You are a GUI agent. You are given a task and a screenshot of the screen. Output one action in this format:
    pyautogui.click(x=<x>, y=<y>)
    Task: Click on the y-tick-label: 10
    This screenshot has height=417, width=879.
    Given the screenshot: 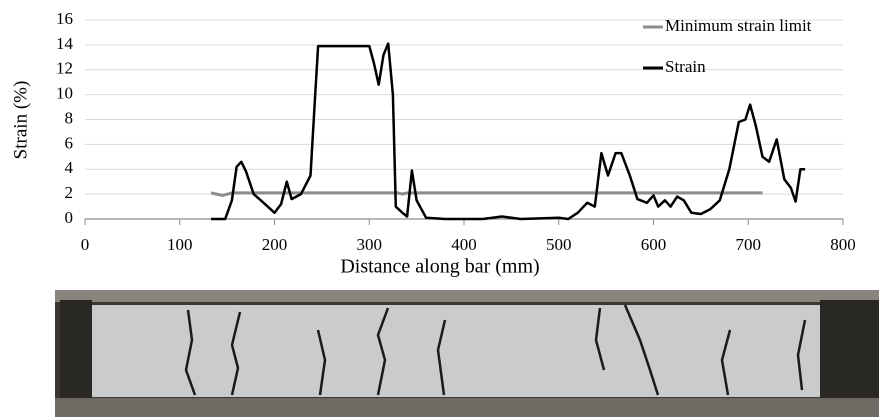 What is the action you would take?
    pyautogui.click(x=64, y=93)
    